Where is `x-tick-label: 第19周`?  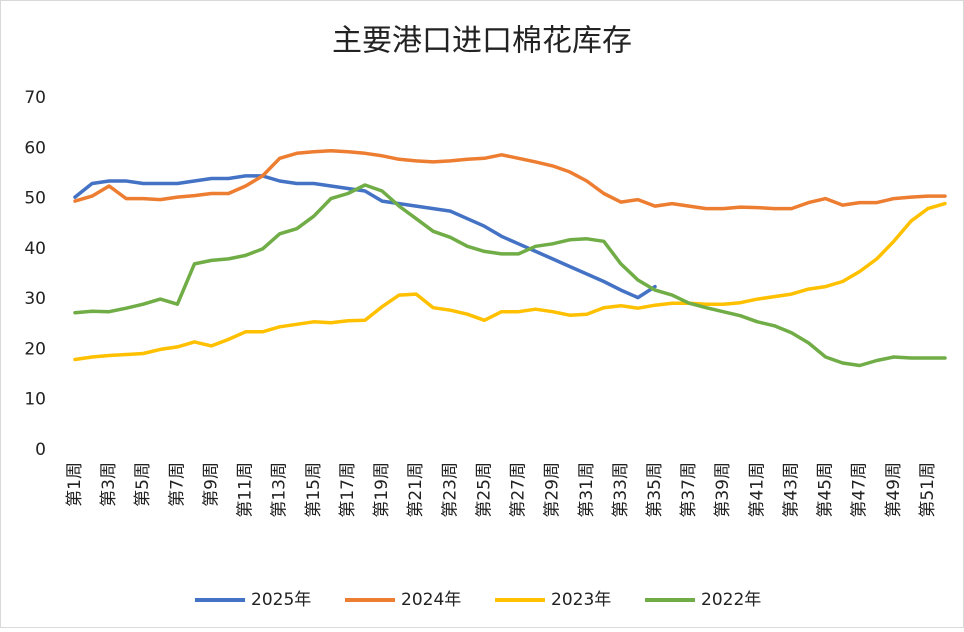 x-tick-label: 第19周 is located at coordinates (382, 490).